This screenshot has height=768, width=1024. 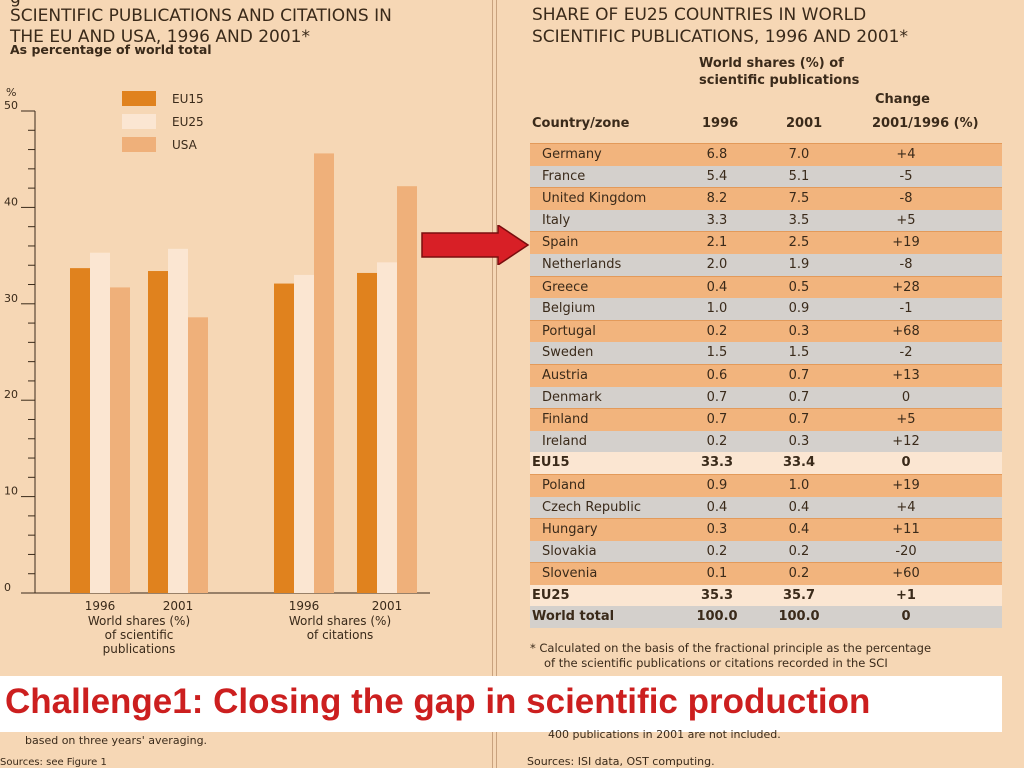 I want to click on row-country: Sweden, so click(x=568, y=353).